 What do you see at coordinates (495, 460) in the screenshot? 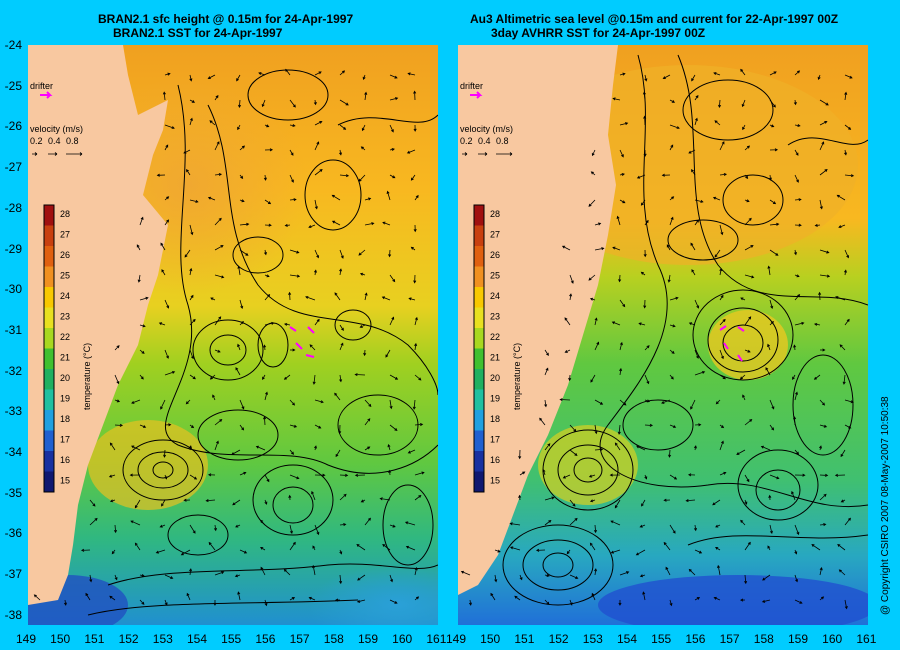
I see `colorbar-tick-label: 16` at bounding box center [495, 460].